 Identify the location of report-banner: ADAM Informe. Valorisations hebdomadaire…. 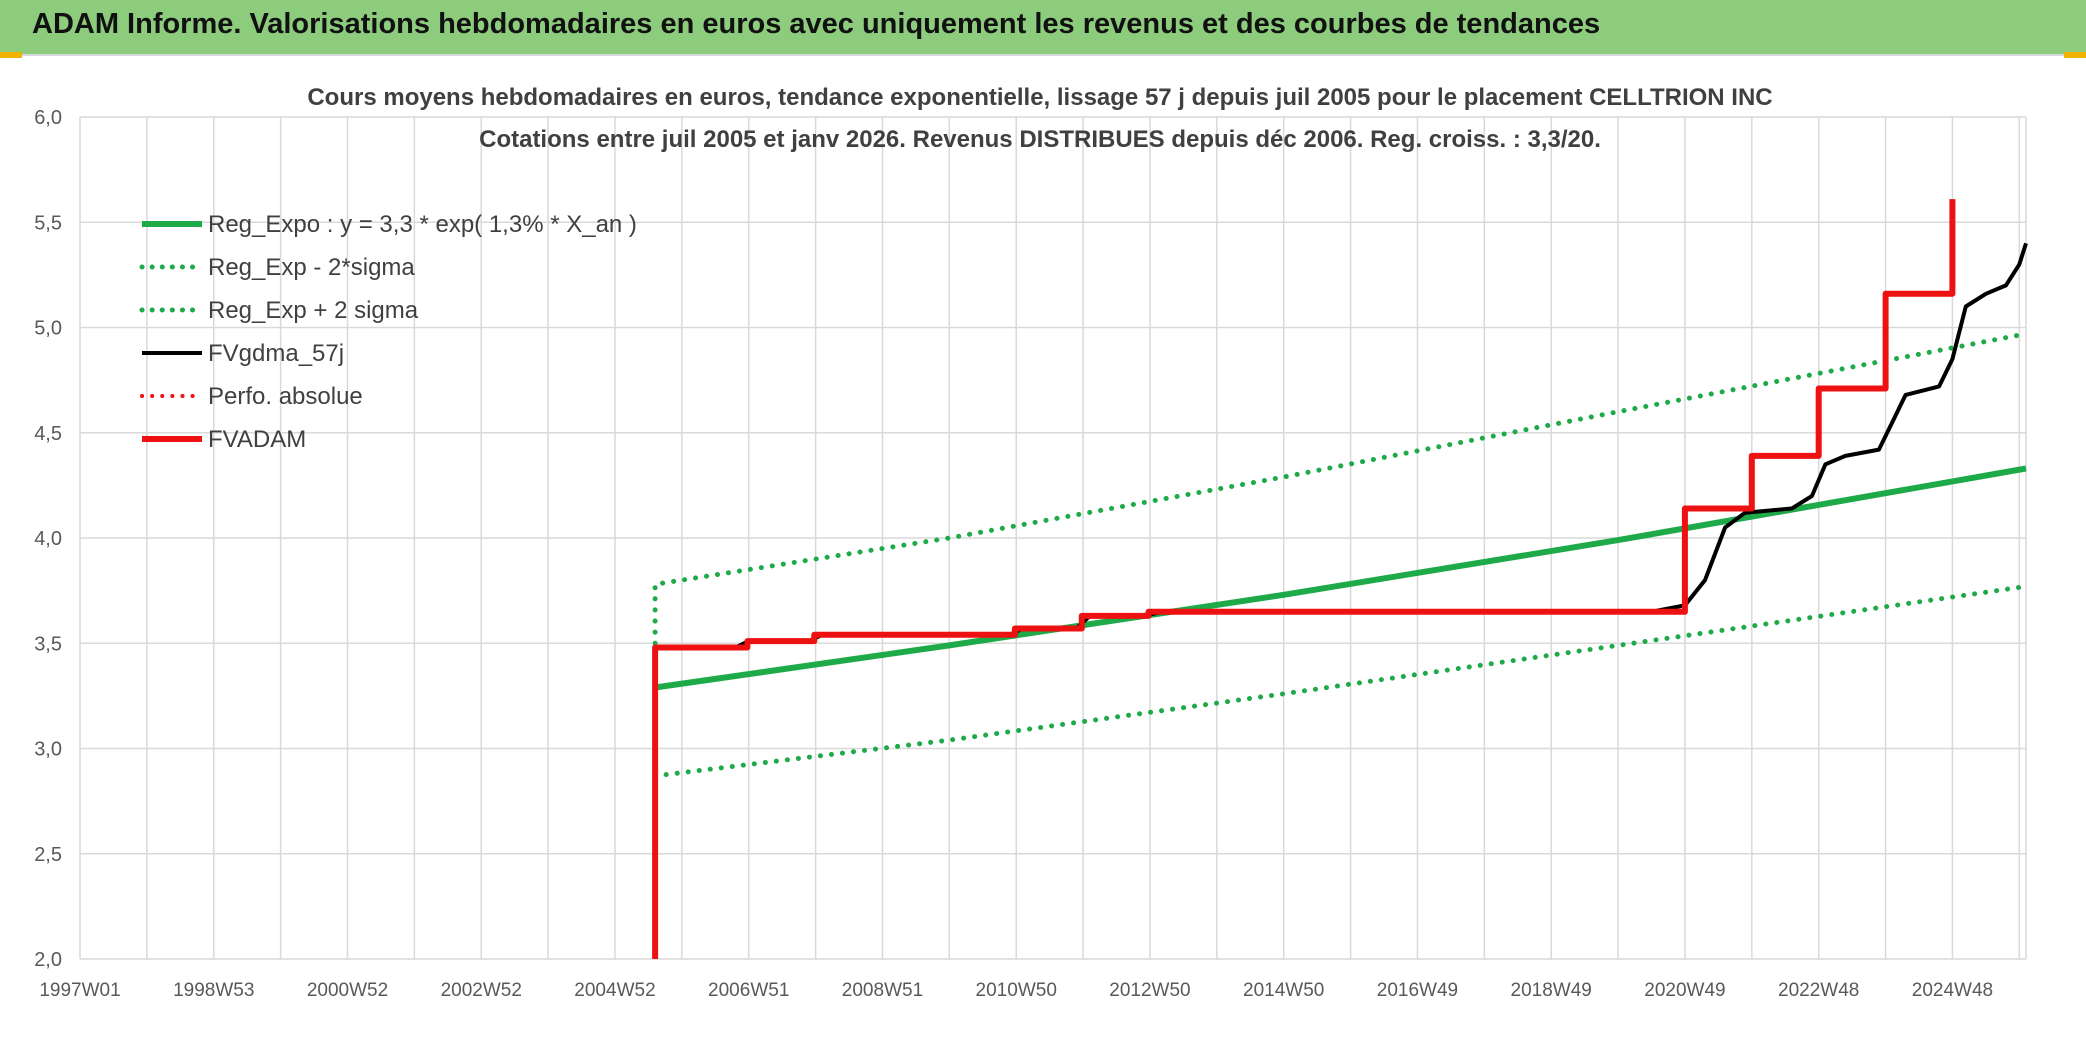
(1043, 28).